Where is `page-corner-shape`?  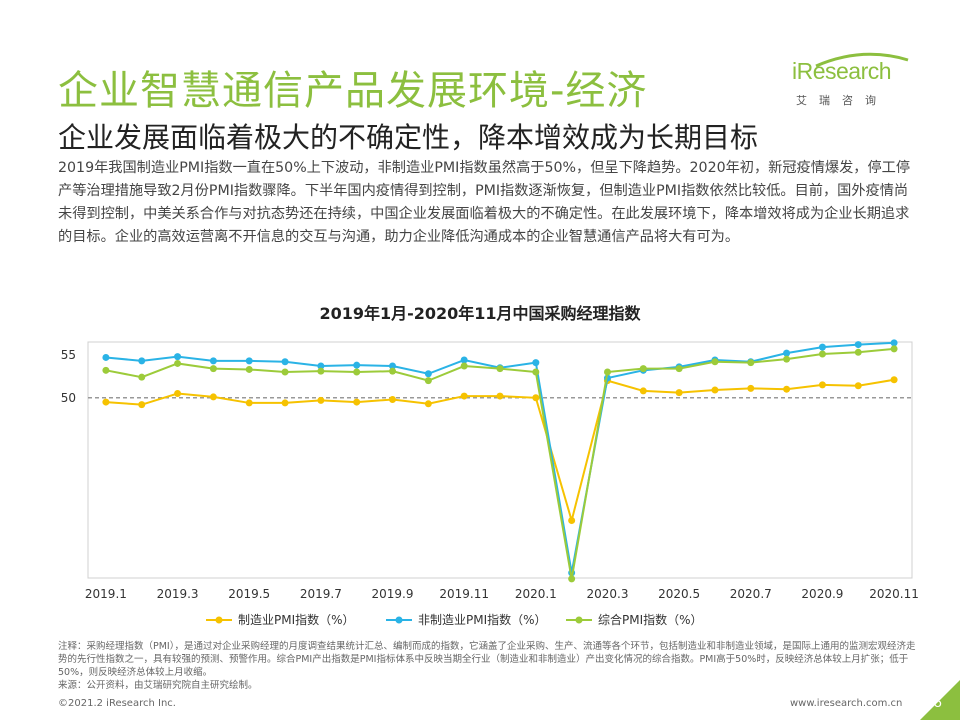
page-corner-shape is located at coordinates (940, 700).